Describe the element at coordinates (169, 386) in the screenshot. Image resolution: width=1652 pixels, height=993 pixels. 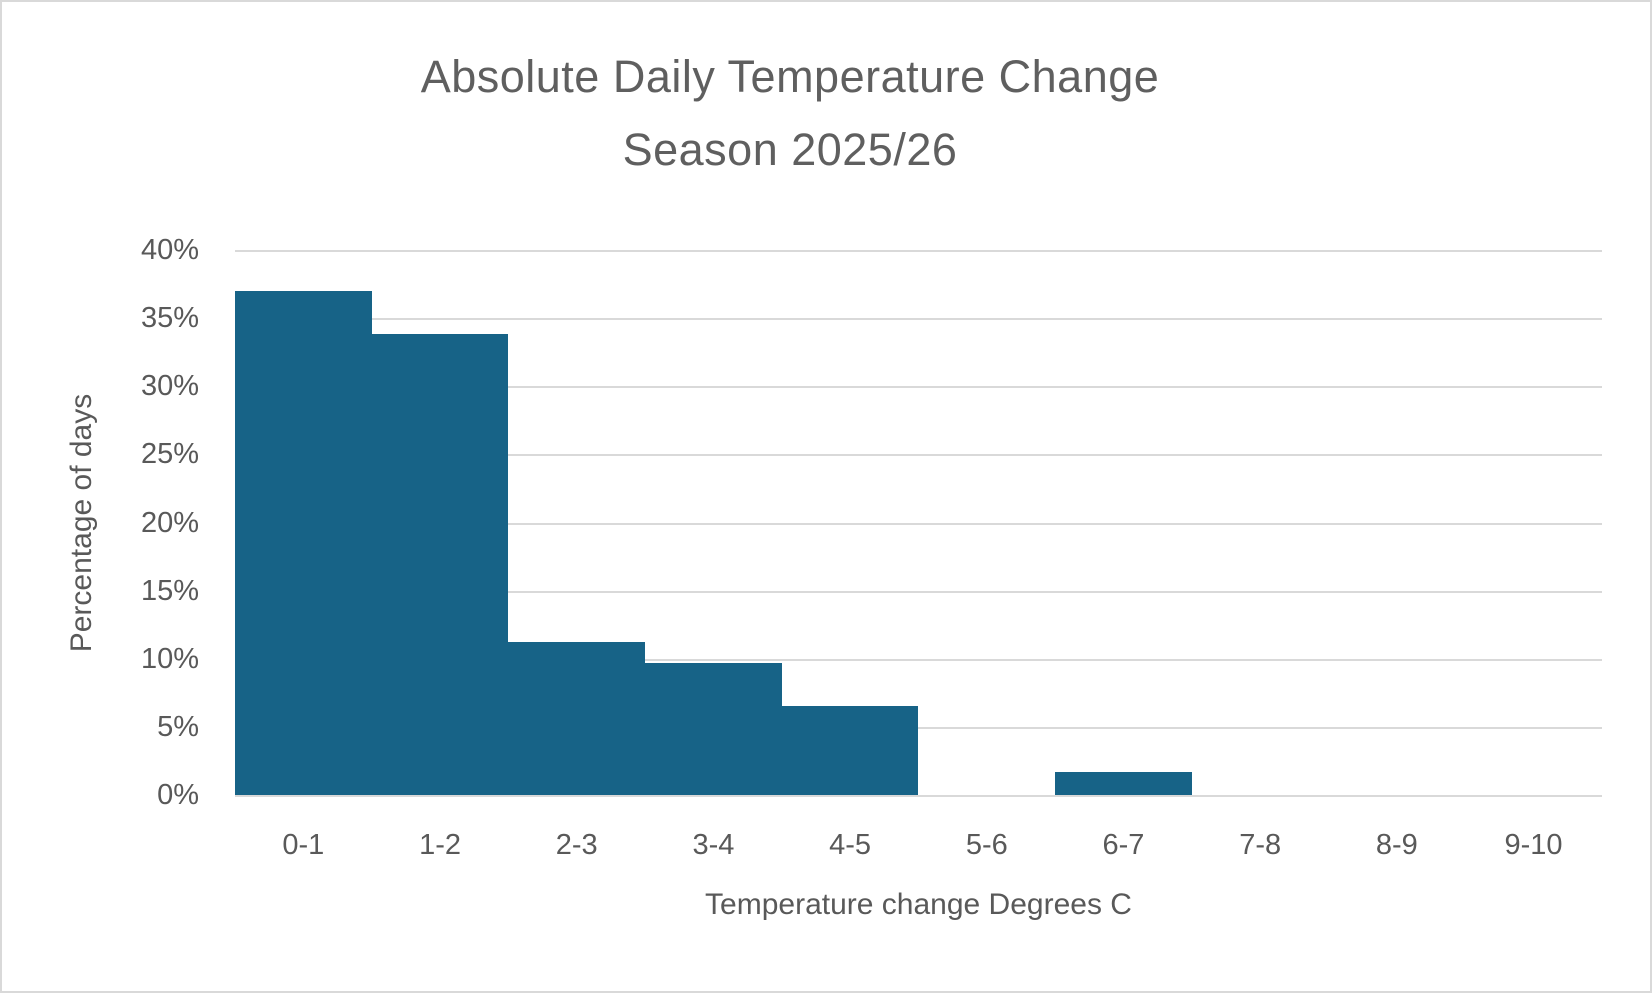
I see `y-tick-label: 30%` at that location.